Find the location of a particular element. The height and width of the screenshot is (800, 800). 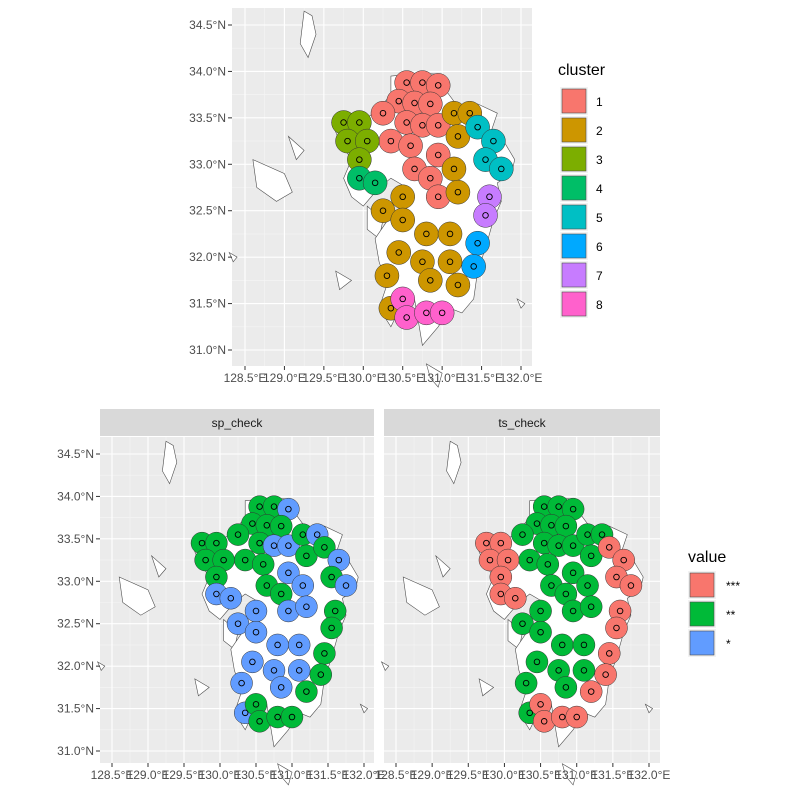

lon-tick-label: 129.0°E is located at coordinates (284, 378).